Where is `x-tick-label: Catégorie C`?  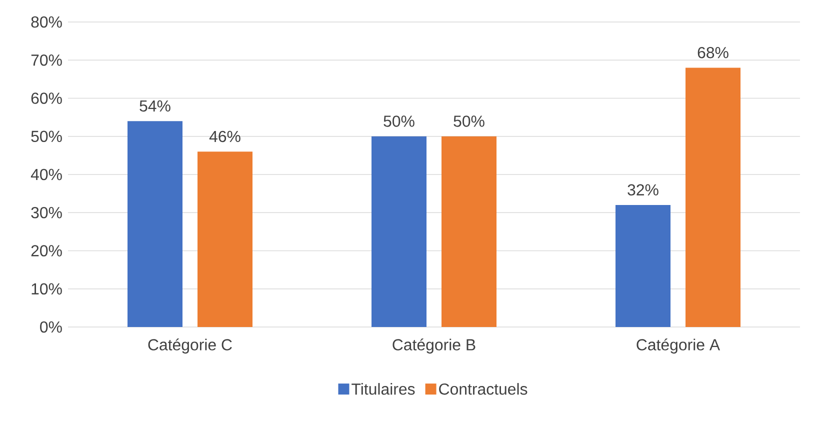 x-tick-label: Catégorie C is located at coordinates (190, 346).